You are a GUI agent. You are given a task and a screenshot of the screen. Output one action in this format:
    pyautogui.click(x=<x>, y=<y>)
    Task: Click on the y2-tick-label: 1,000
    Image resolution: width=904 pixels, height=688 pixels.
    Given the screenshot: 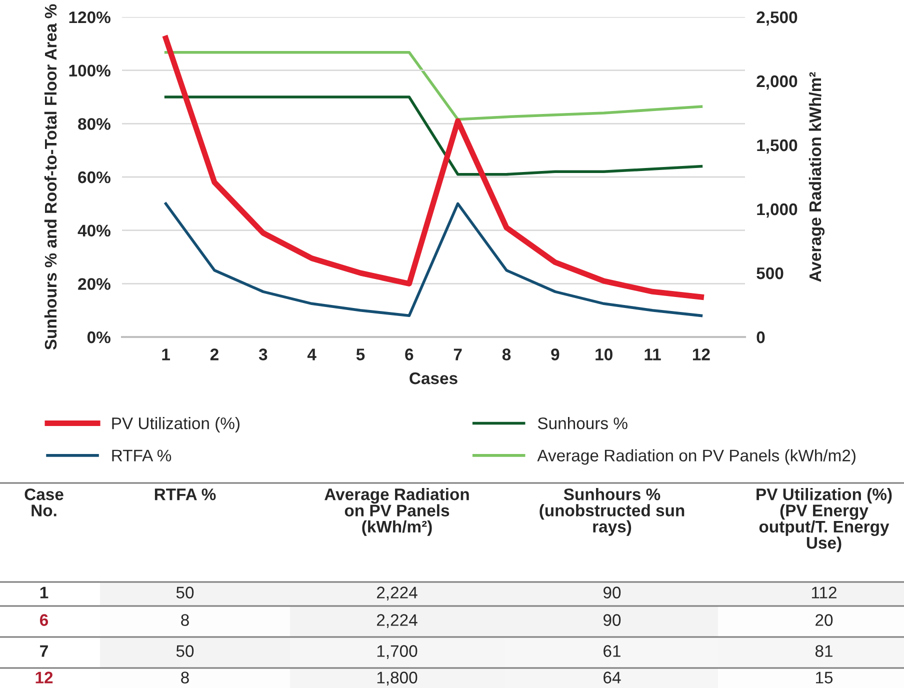 What is the action you would take?
    pyautogui.click(x=777, y=210)
    